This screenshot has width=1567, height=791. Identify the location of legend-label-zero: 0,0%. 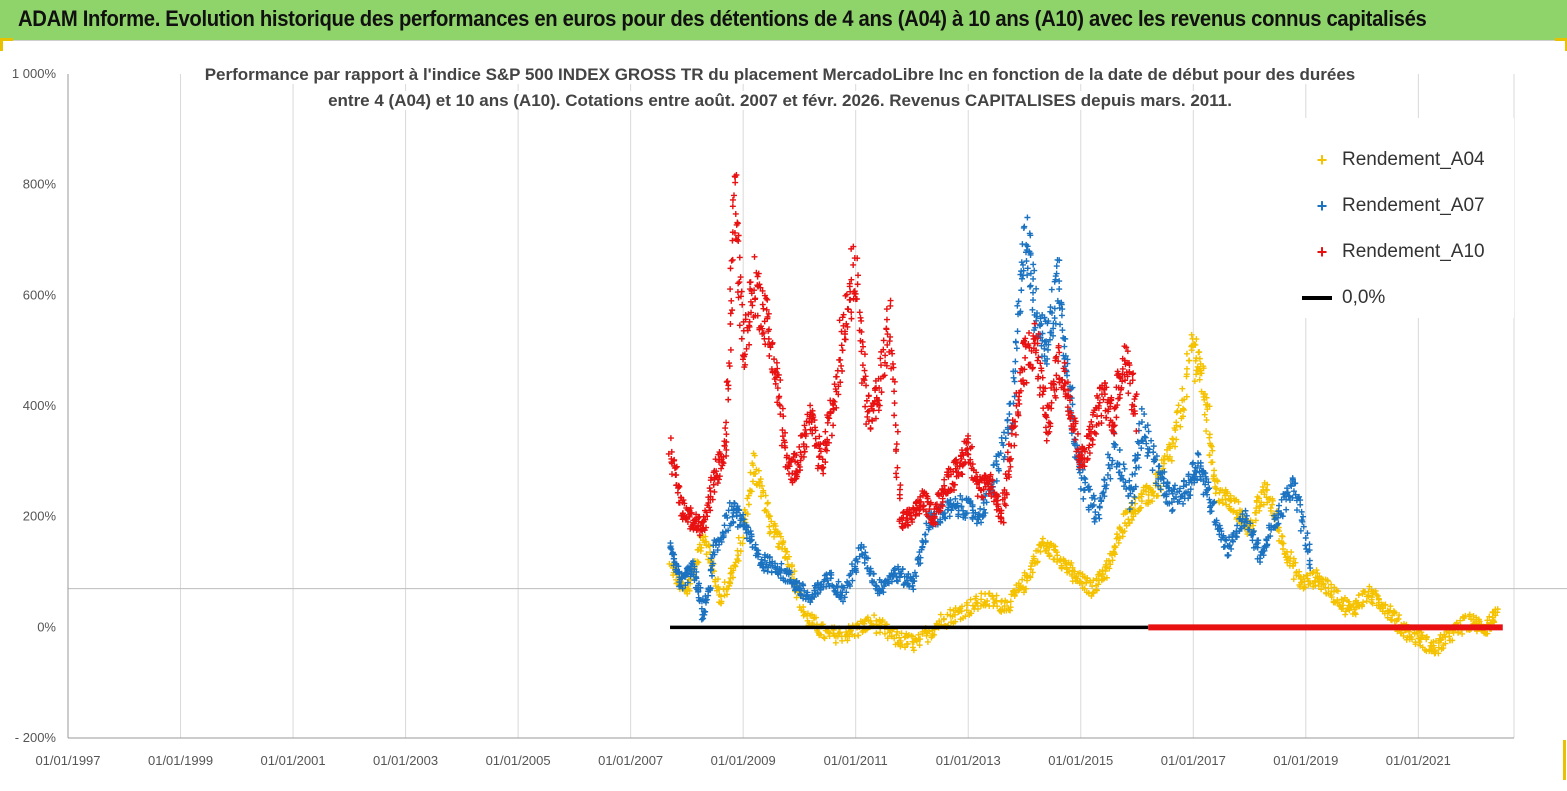
(1364, 297).